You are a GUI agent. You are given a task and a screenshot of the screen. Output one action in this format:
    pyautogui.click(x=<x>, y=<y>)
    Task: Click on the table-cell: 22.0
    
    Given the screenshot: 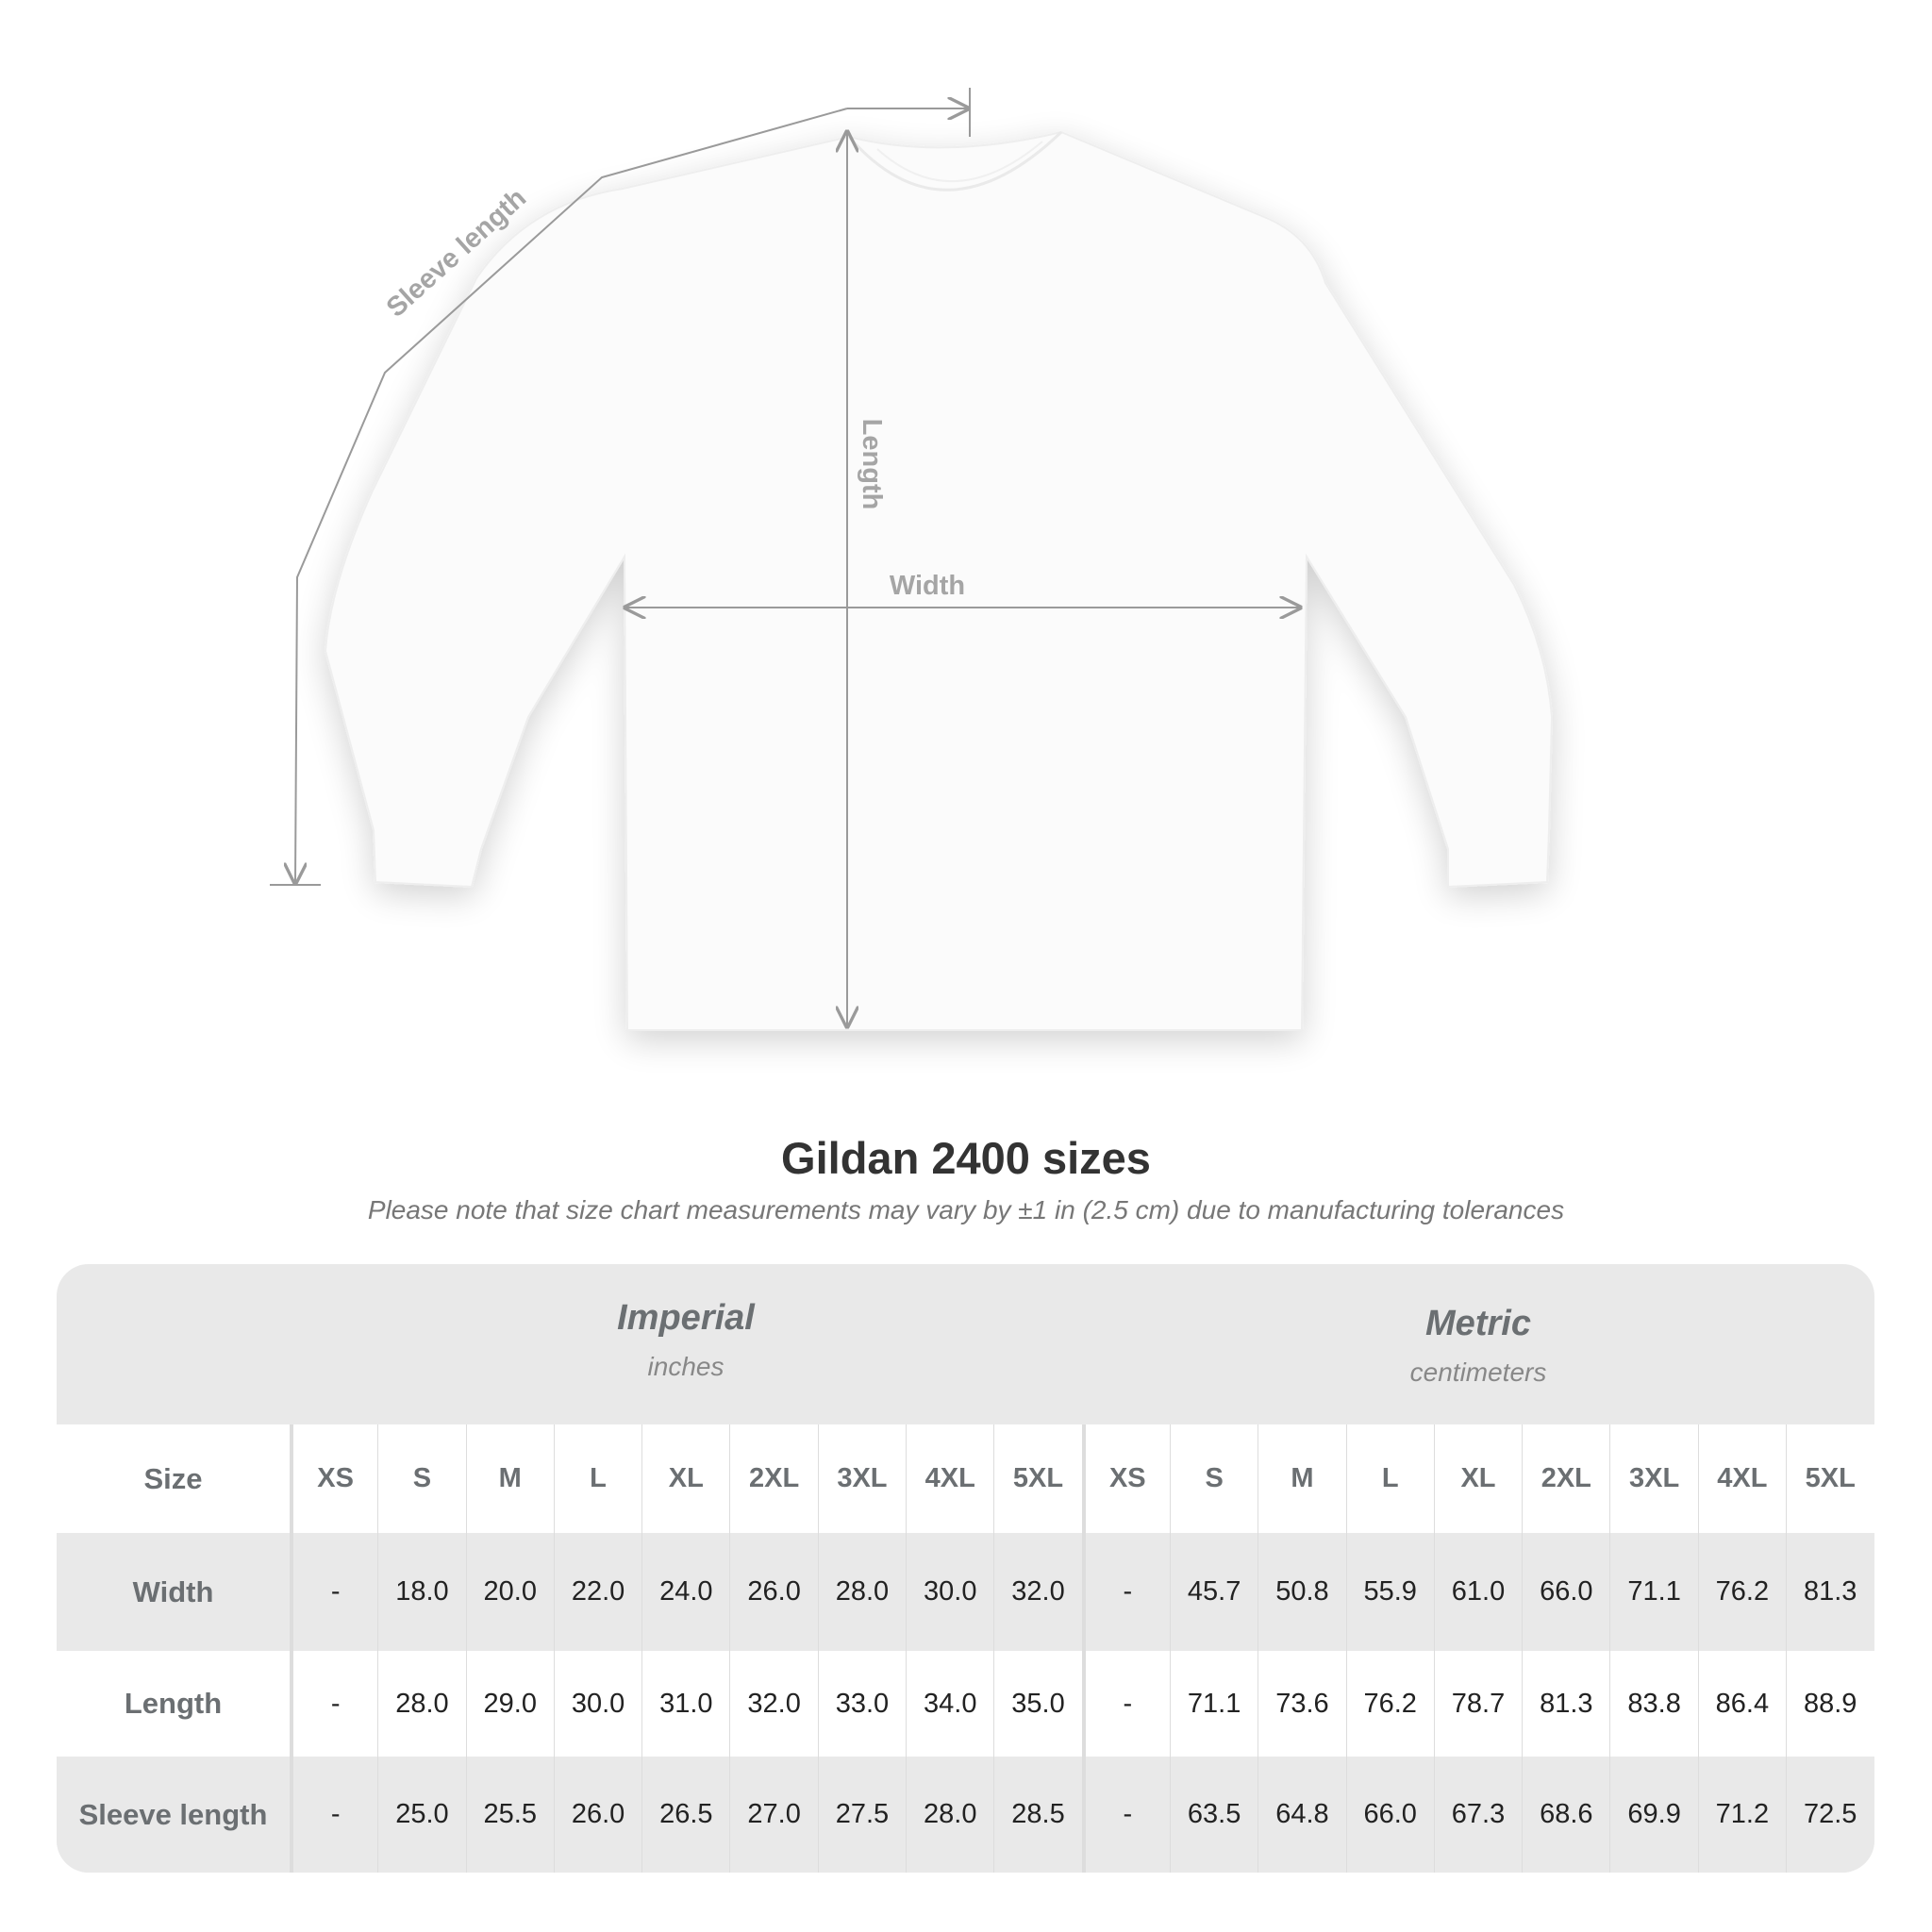 What is the action you would take?
    pyautogui.click(x=597, y=1592)
    